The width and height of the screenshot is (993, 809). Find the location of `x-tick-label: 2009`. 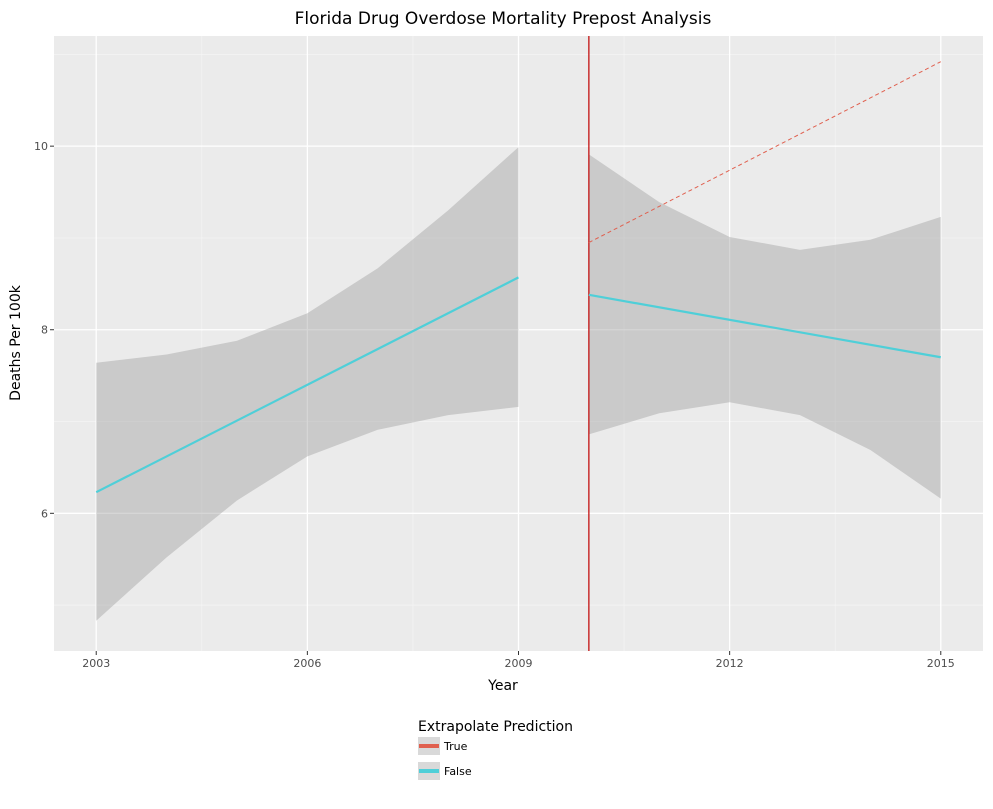

x-tick-label: 2009 is located at coordinates (519, 663).